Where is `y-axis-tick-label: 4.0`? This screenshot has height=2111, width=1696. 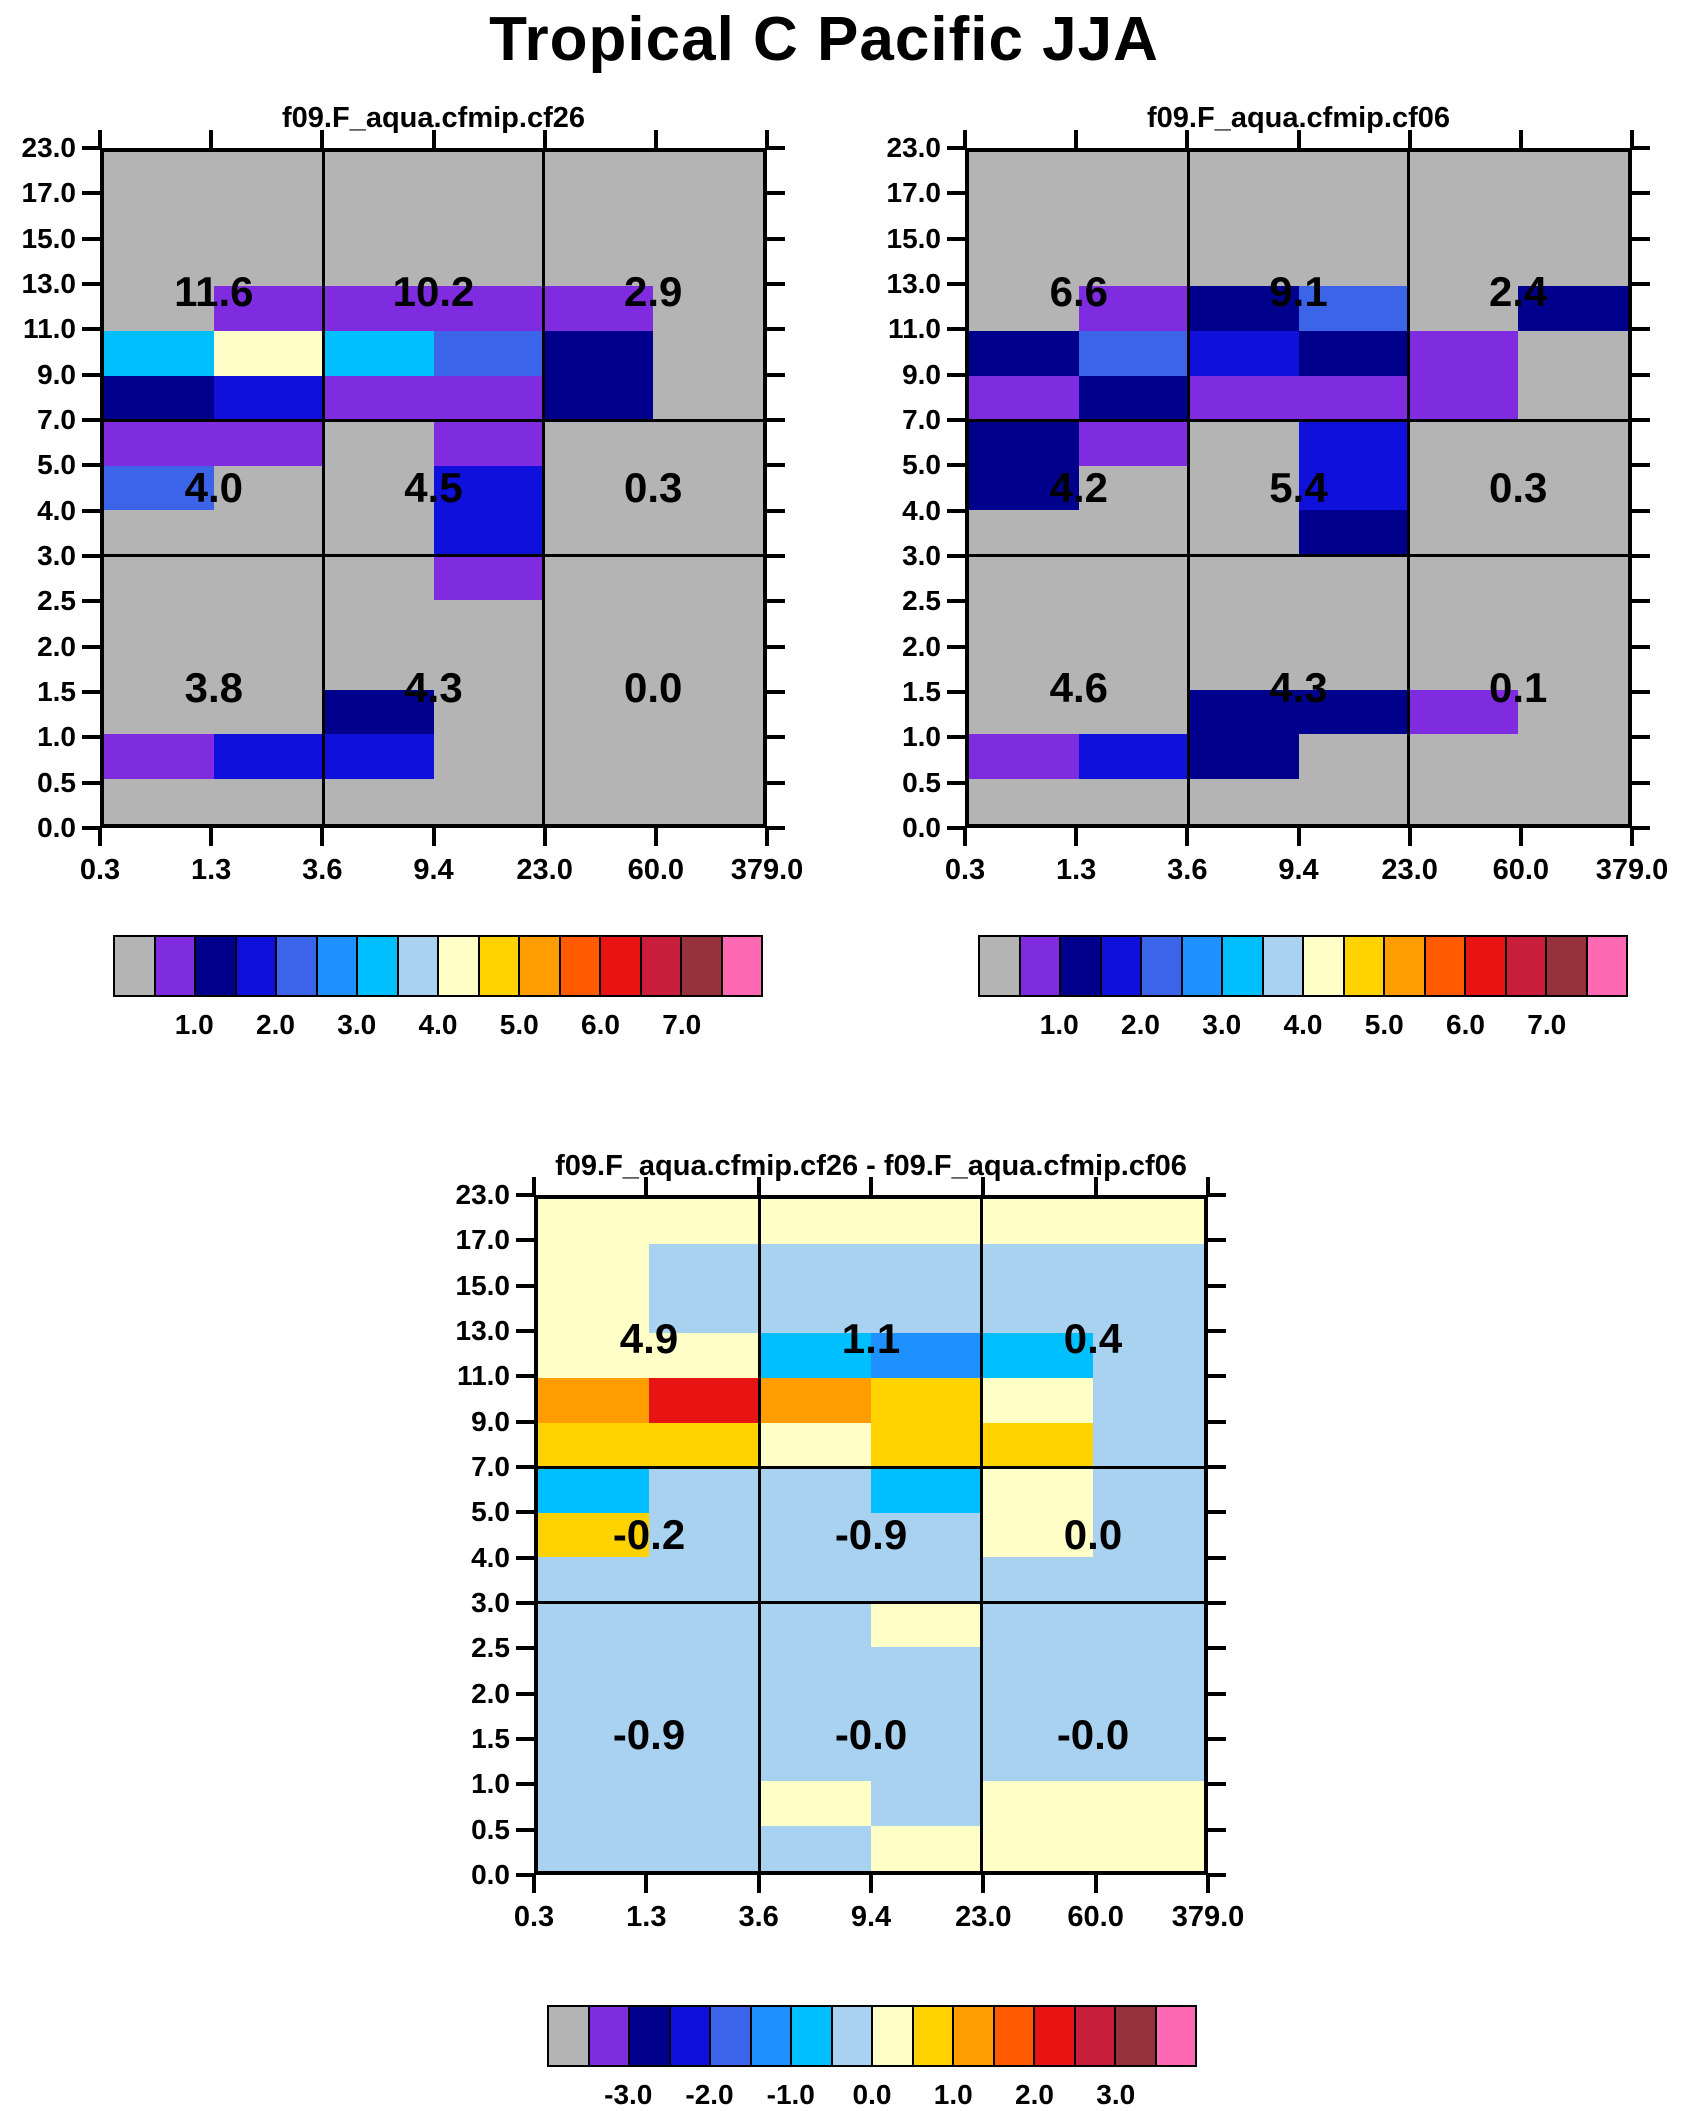
y-axis-tick-label: 4.0 is located at coordinates (56, 510).